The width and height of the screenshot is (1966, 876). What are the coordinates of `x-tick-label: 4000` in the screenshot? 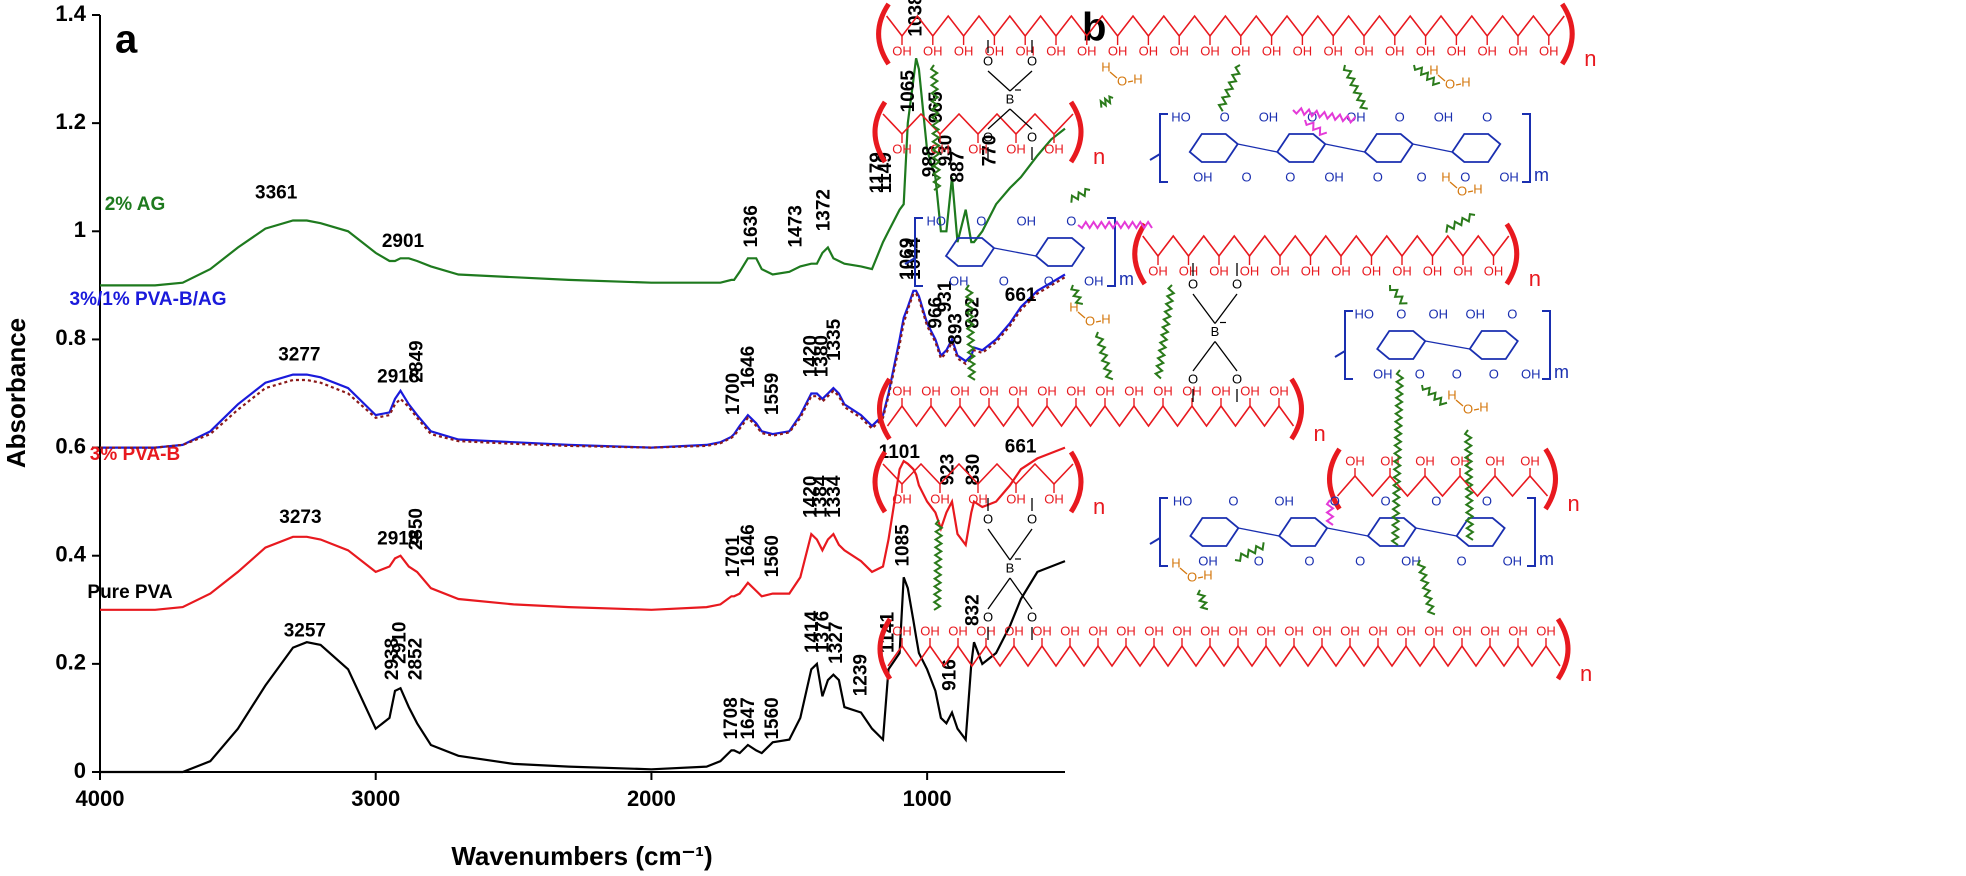 It's located at (100, 798).